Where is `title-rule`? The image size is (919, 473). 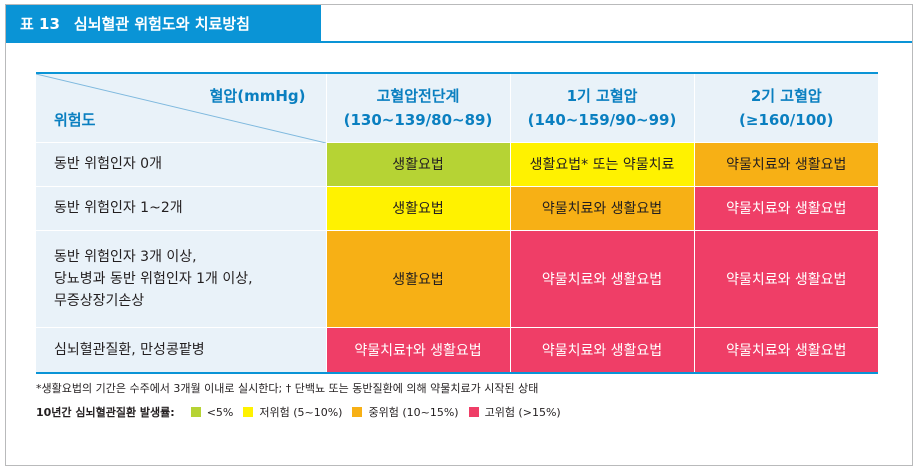
title-rule is located at coordinates (459, 42).